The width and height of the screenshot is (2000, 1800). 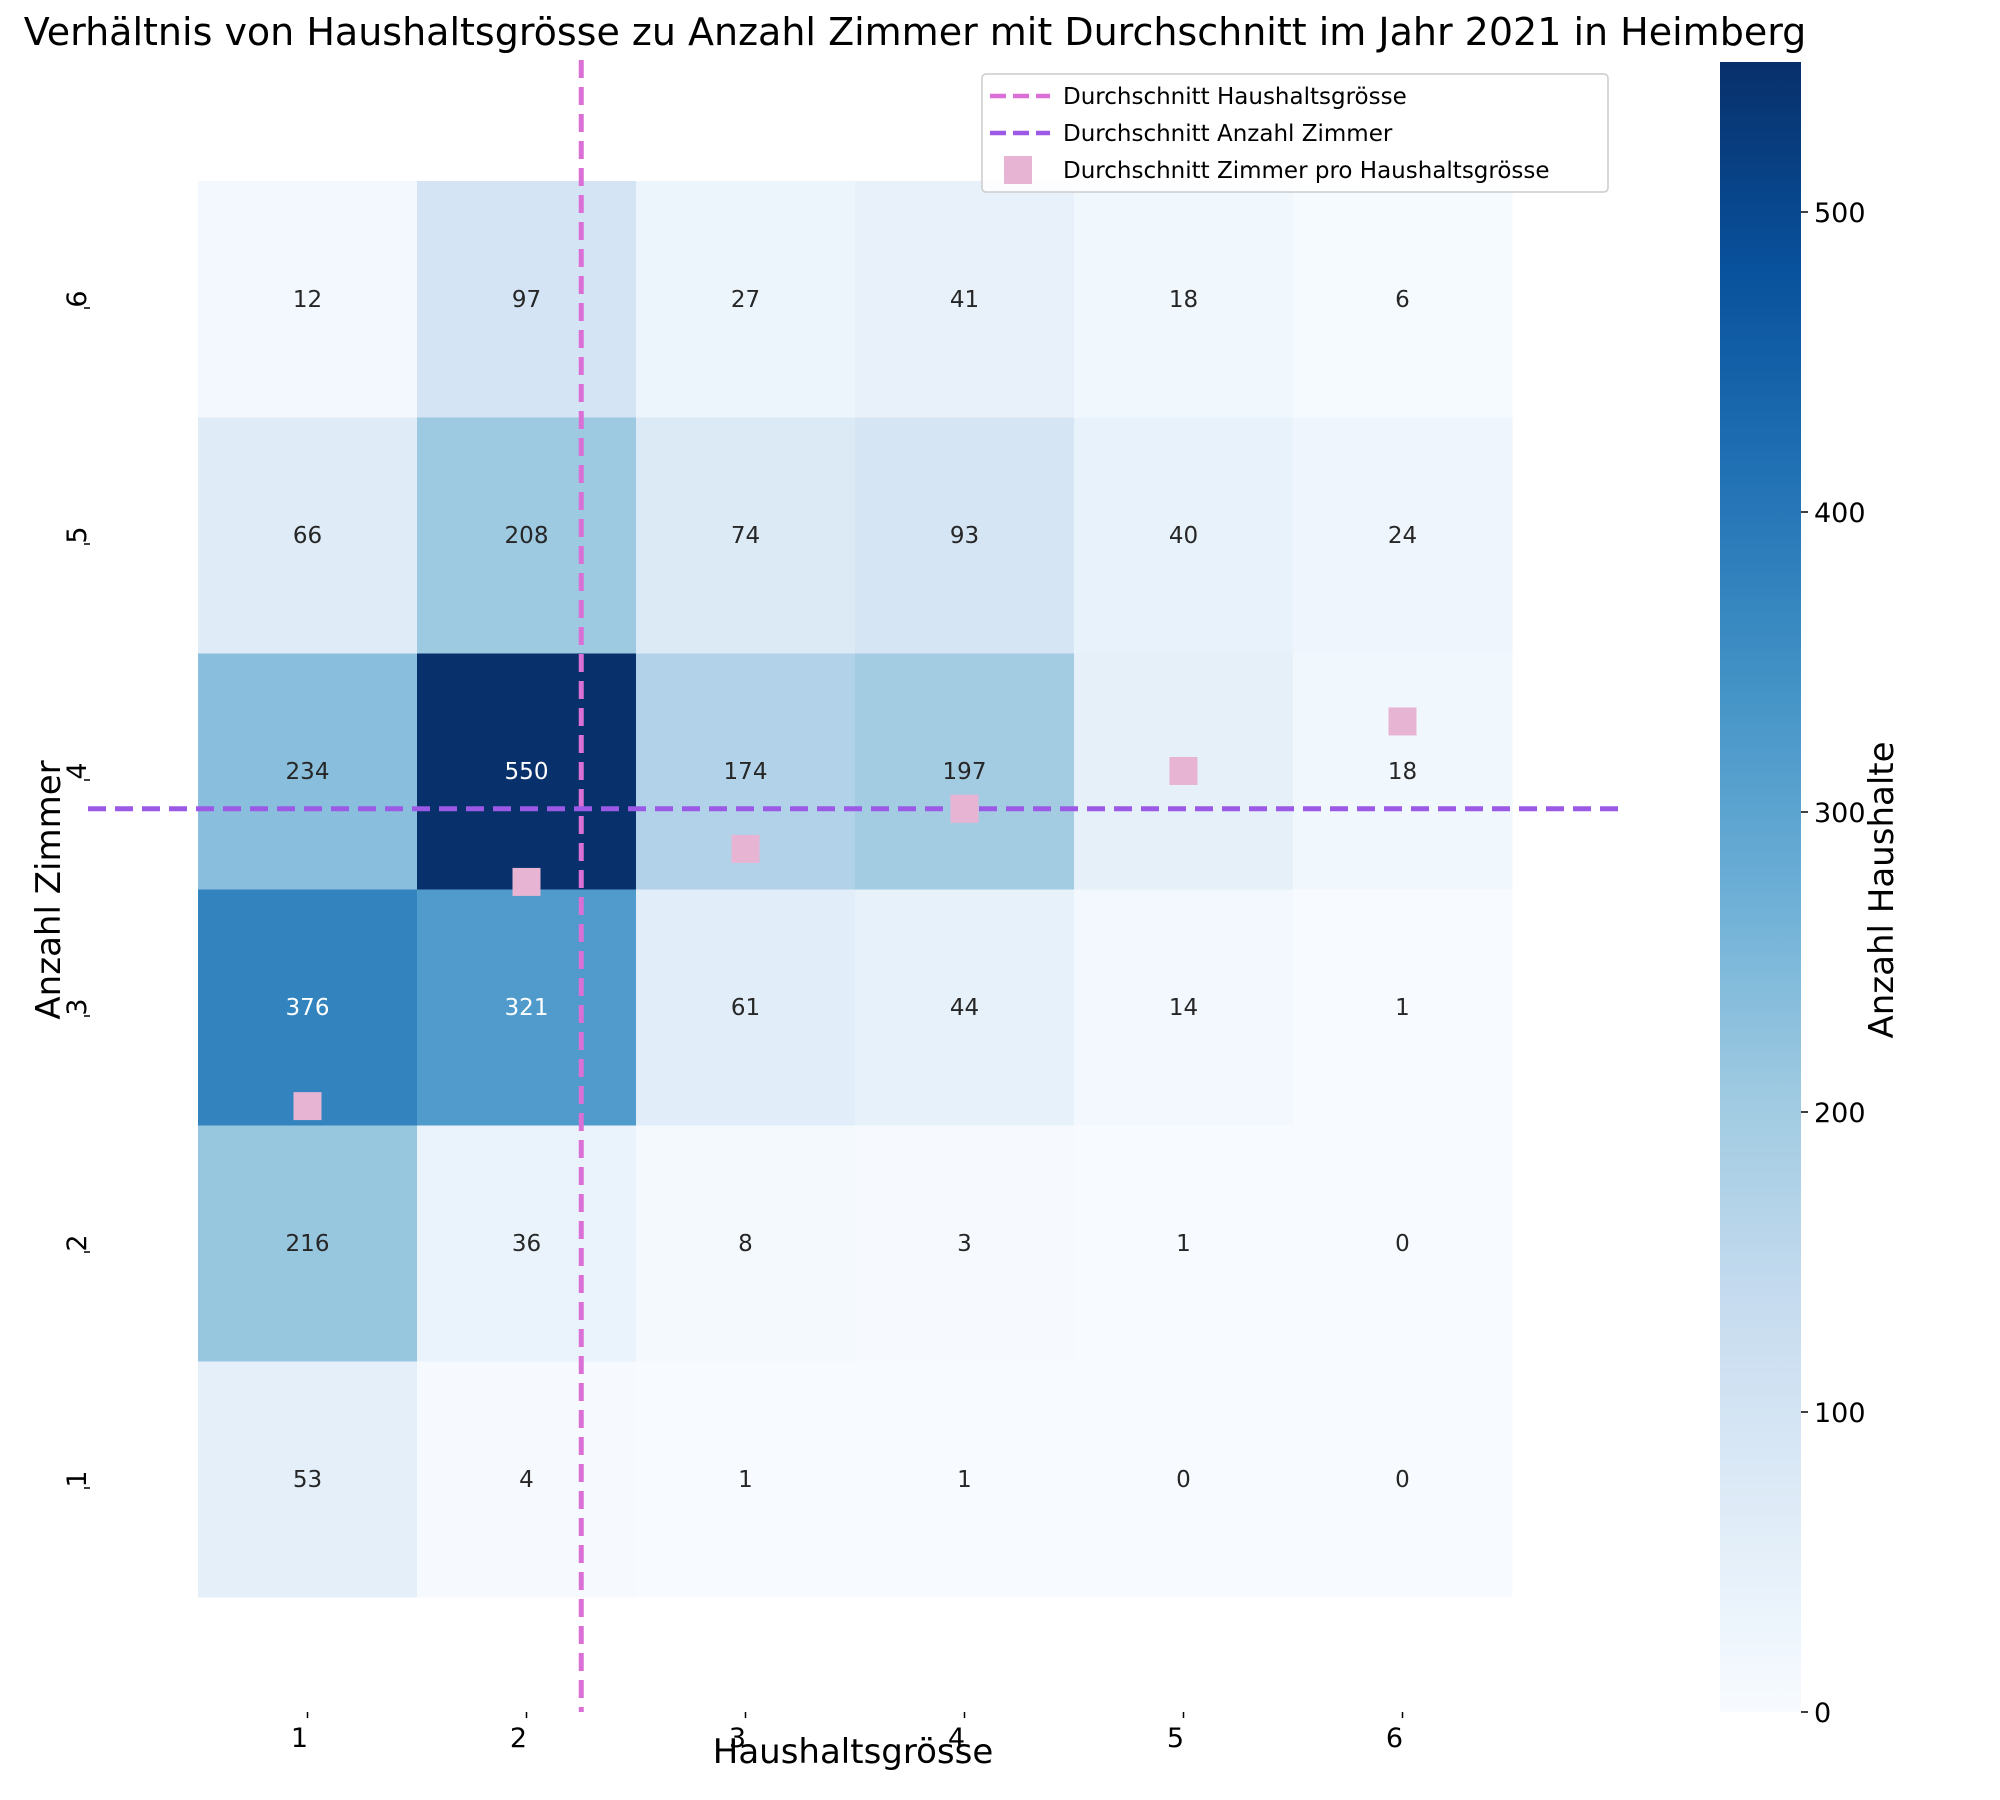 I want to click on cell-value-label: 8, so click(x=745, y=1244).